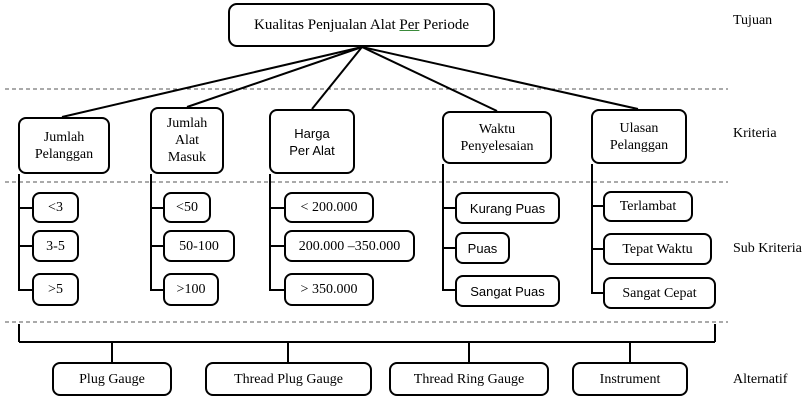 Image resolution: width=811 pixels, height=400 pixels. Describe the element at coordinates (630, 379) in the screenshot. I see `alternative-node: Instrument` at that location.